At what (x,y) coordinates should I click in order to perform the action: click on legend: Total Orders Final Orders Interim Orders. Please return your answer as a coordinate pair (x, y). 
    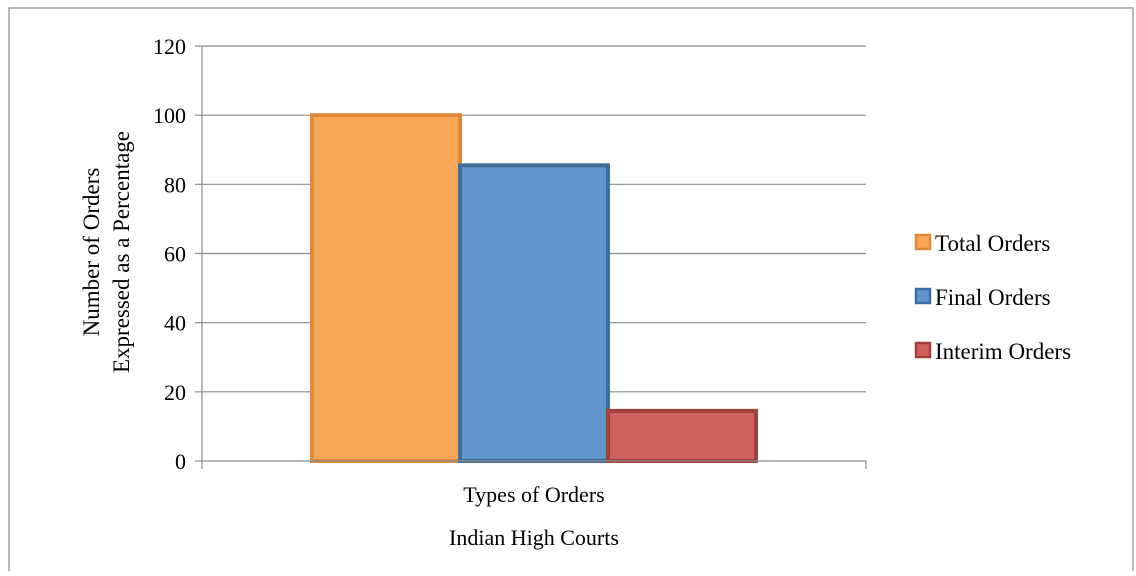
    Looking at the image, I should click on (992, 297).